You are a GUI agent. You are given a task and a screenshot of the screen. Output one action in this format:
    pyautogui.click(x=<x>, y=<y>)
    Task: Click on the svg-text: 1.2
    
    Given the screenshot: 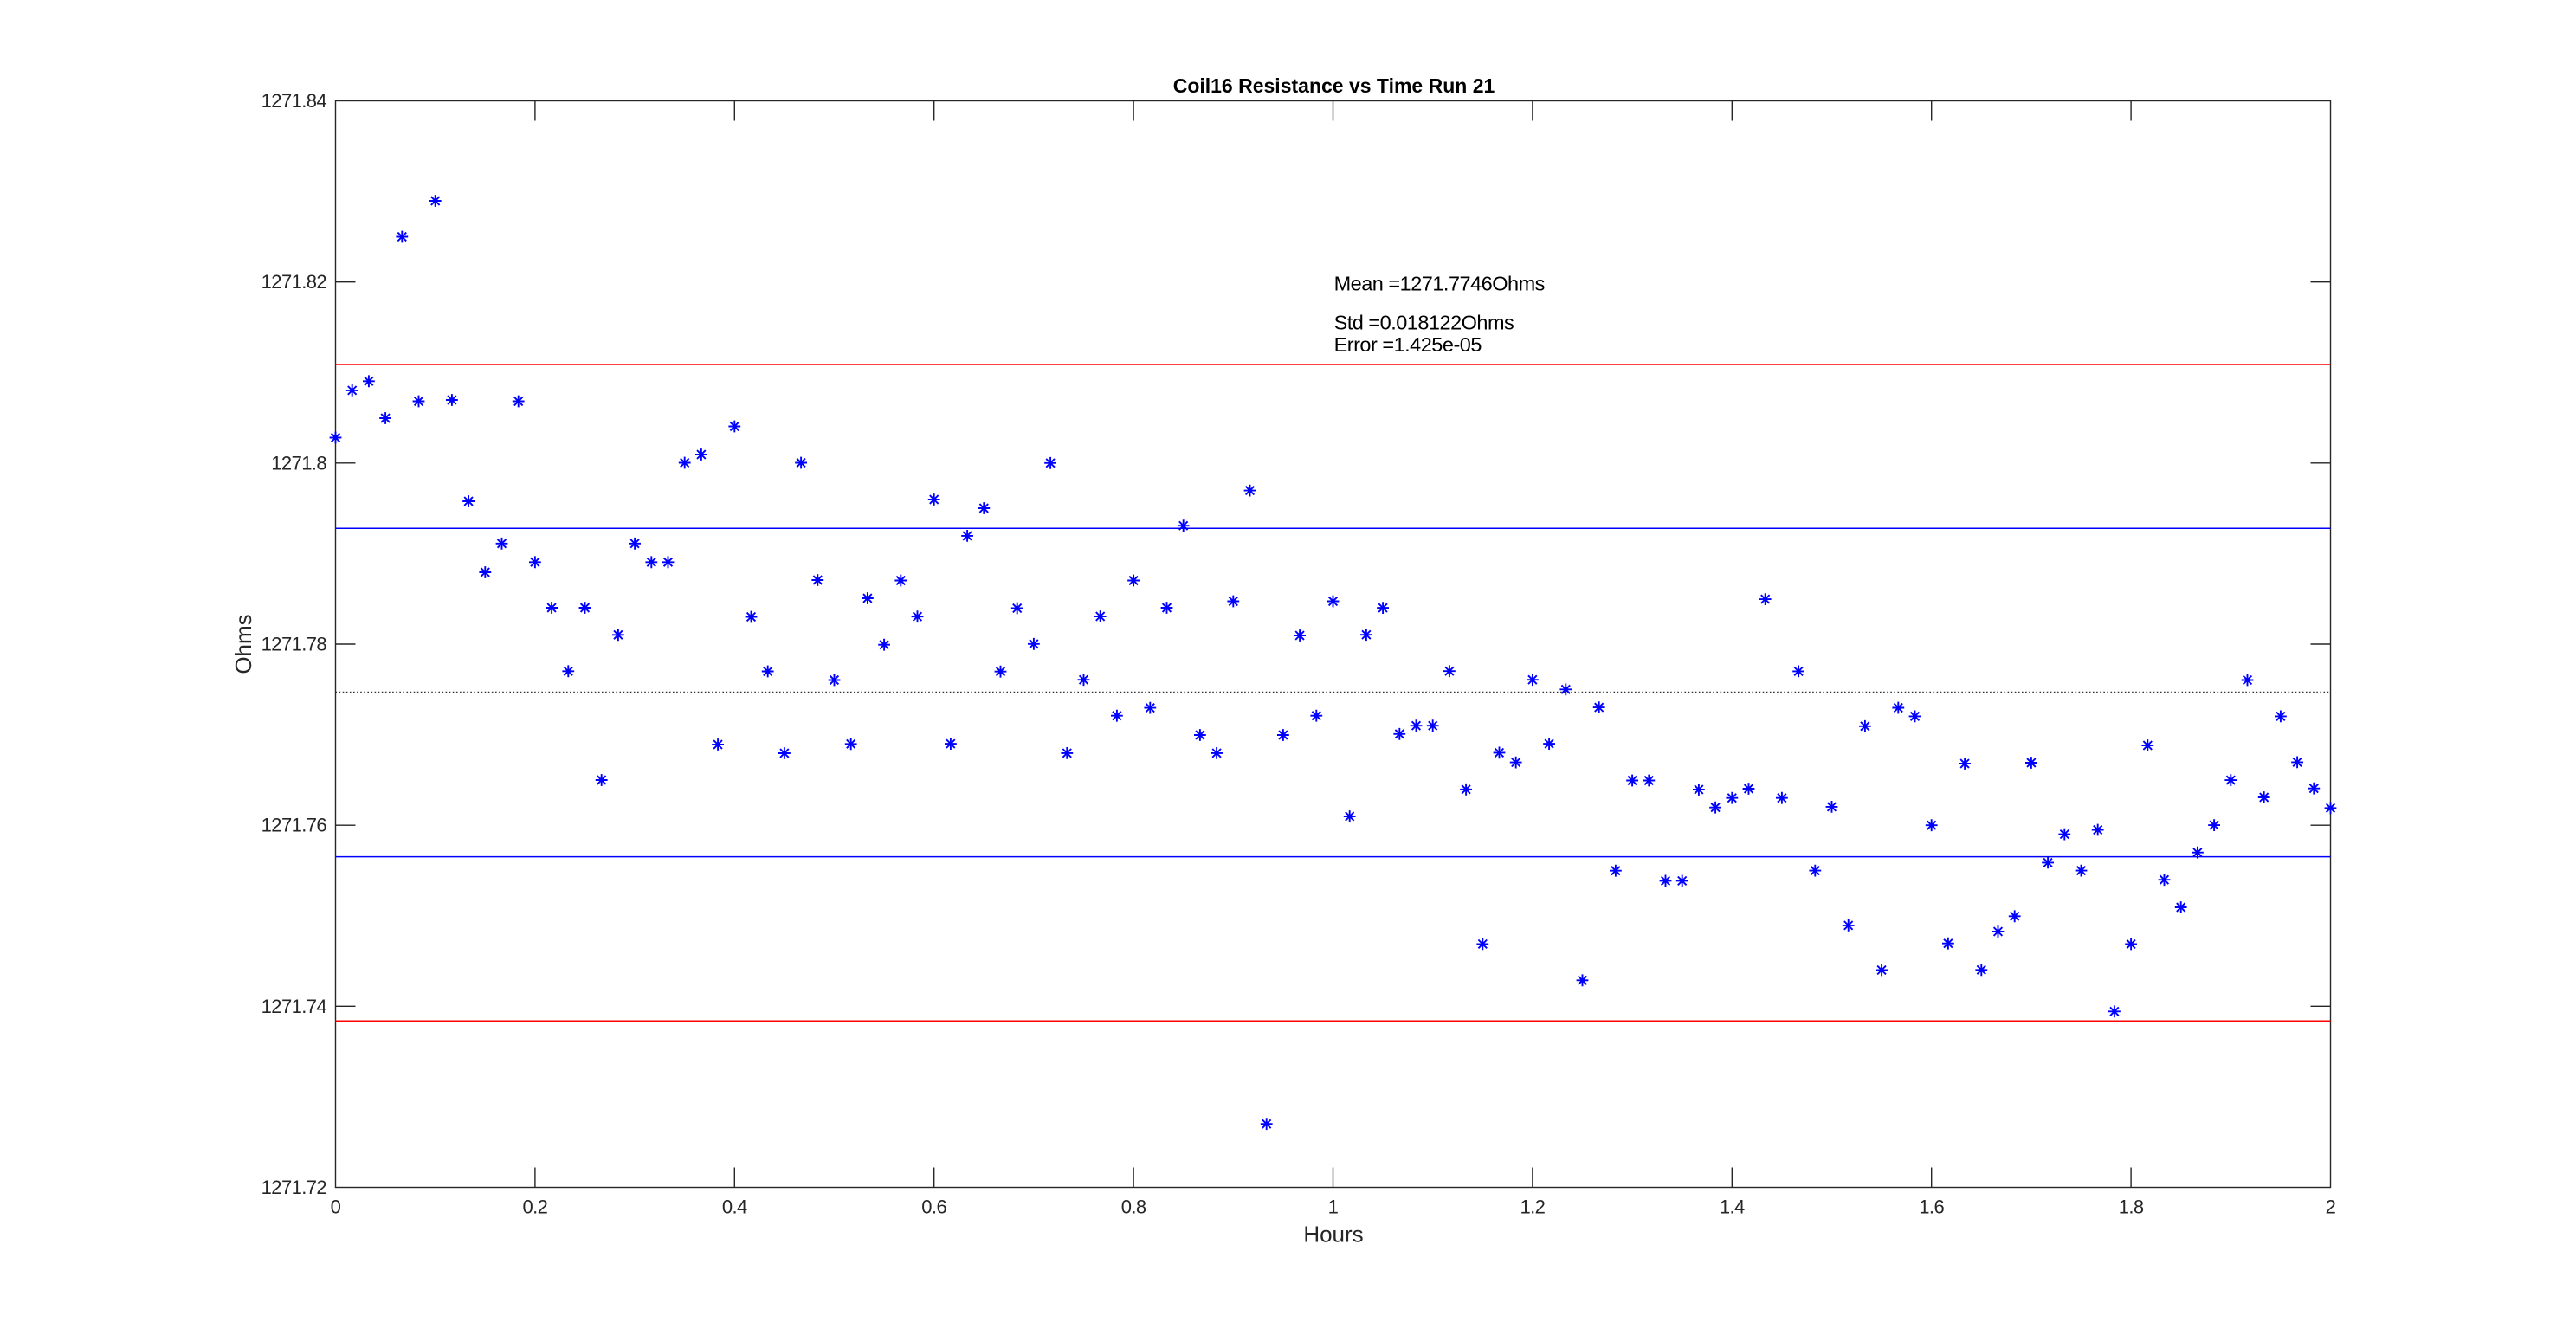 What is the action you would take?
    pyautogui.click(x=1533, y=1207)
    